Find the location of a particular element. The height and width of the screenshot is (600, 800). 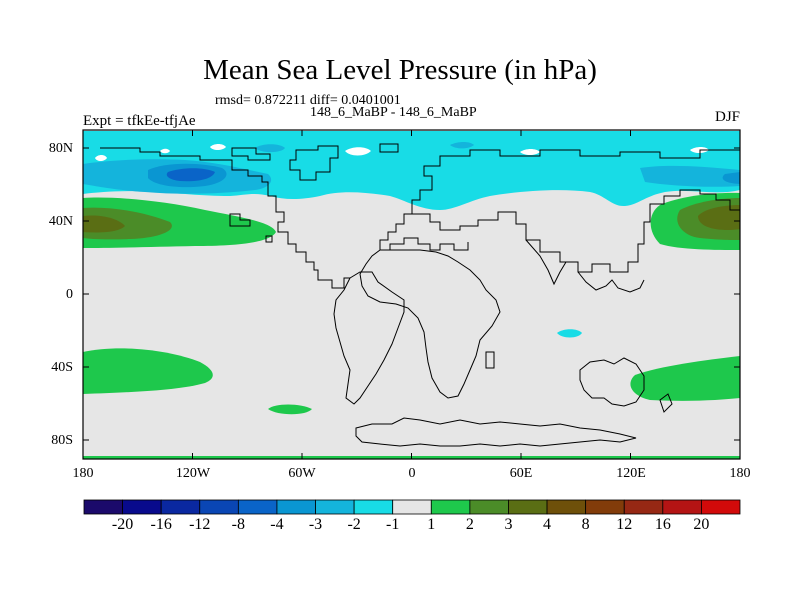

colorbar-label: 2 is located at coordinates (469, 524).